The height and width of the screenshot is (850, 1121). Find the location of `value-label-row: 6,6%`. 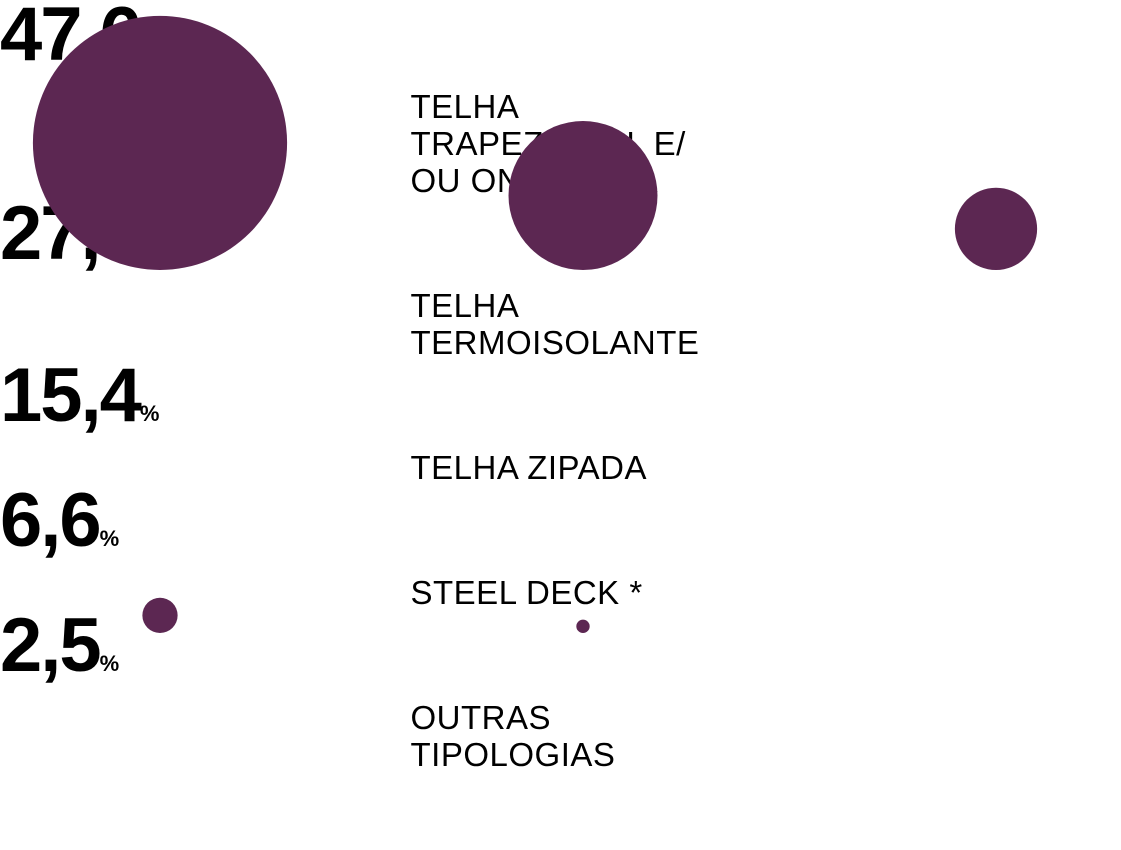

value-label-row: 6,6% is located at coordinates (560, 528).